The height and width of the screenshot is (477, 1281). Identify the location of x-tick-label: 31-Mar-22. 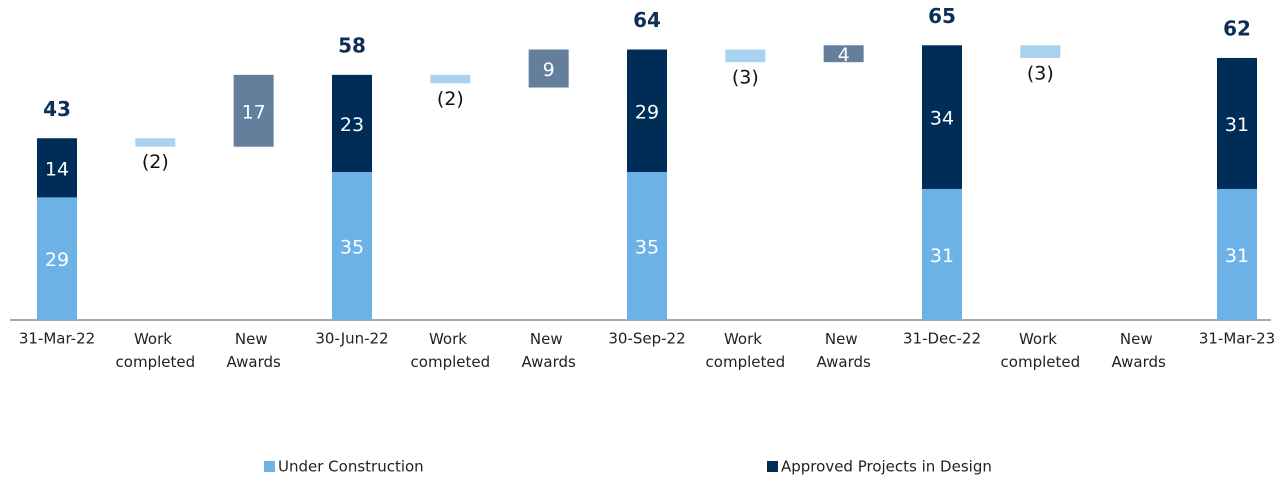
(57, 339).